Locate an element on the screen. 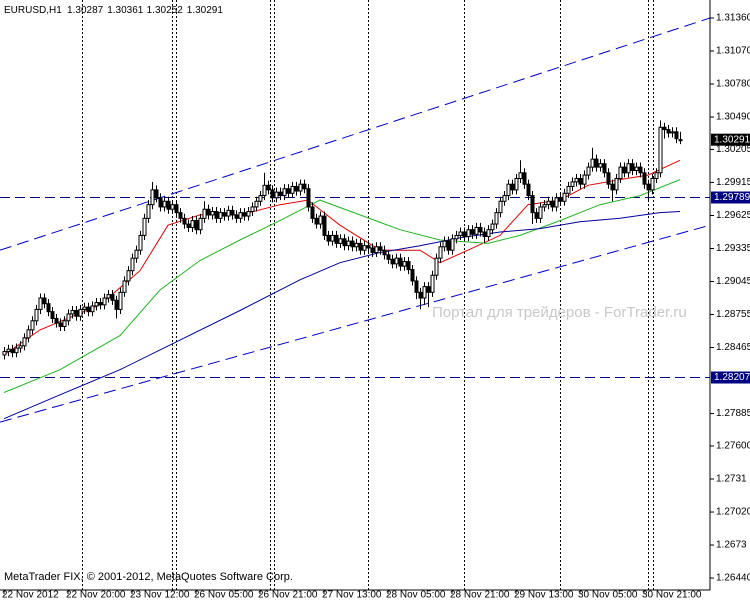 The image size is (750, 600). y-tick-label: 1.30205 is located at coordinates (733, 149).